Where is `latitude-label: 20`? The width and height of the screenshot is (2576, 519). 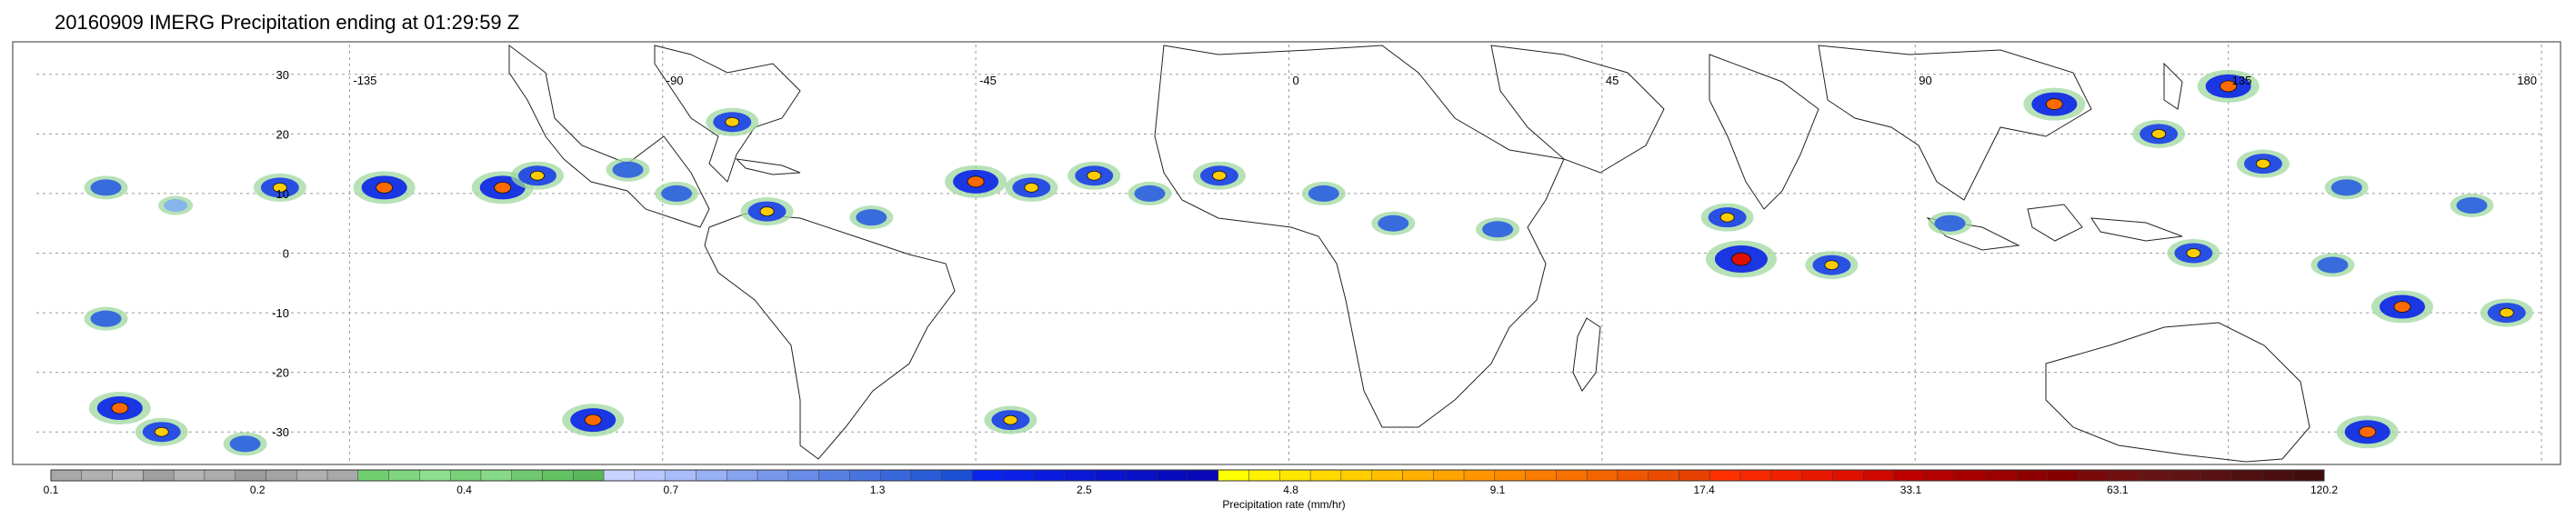 latitude-label: 20 is located at coordinates (283, 134).